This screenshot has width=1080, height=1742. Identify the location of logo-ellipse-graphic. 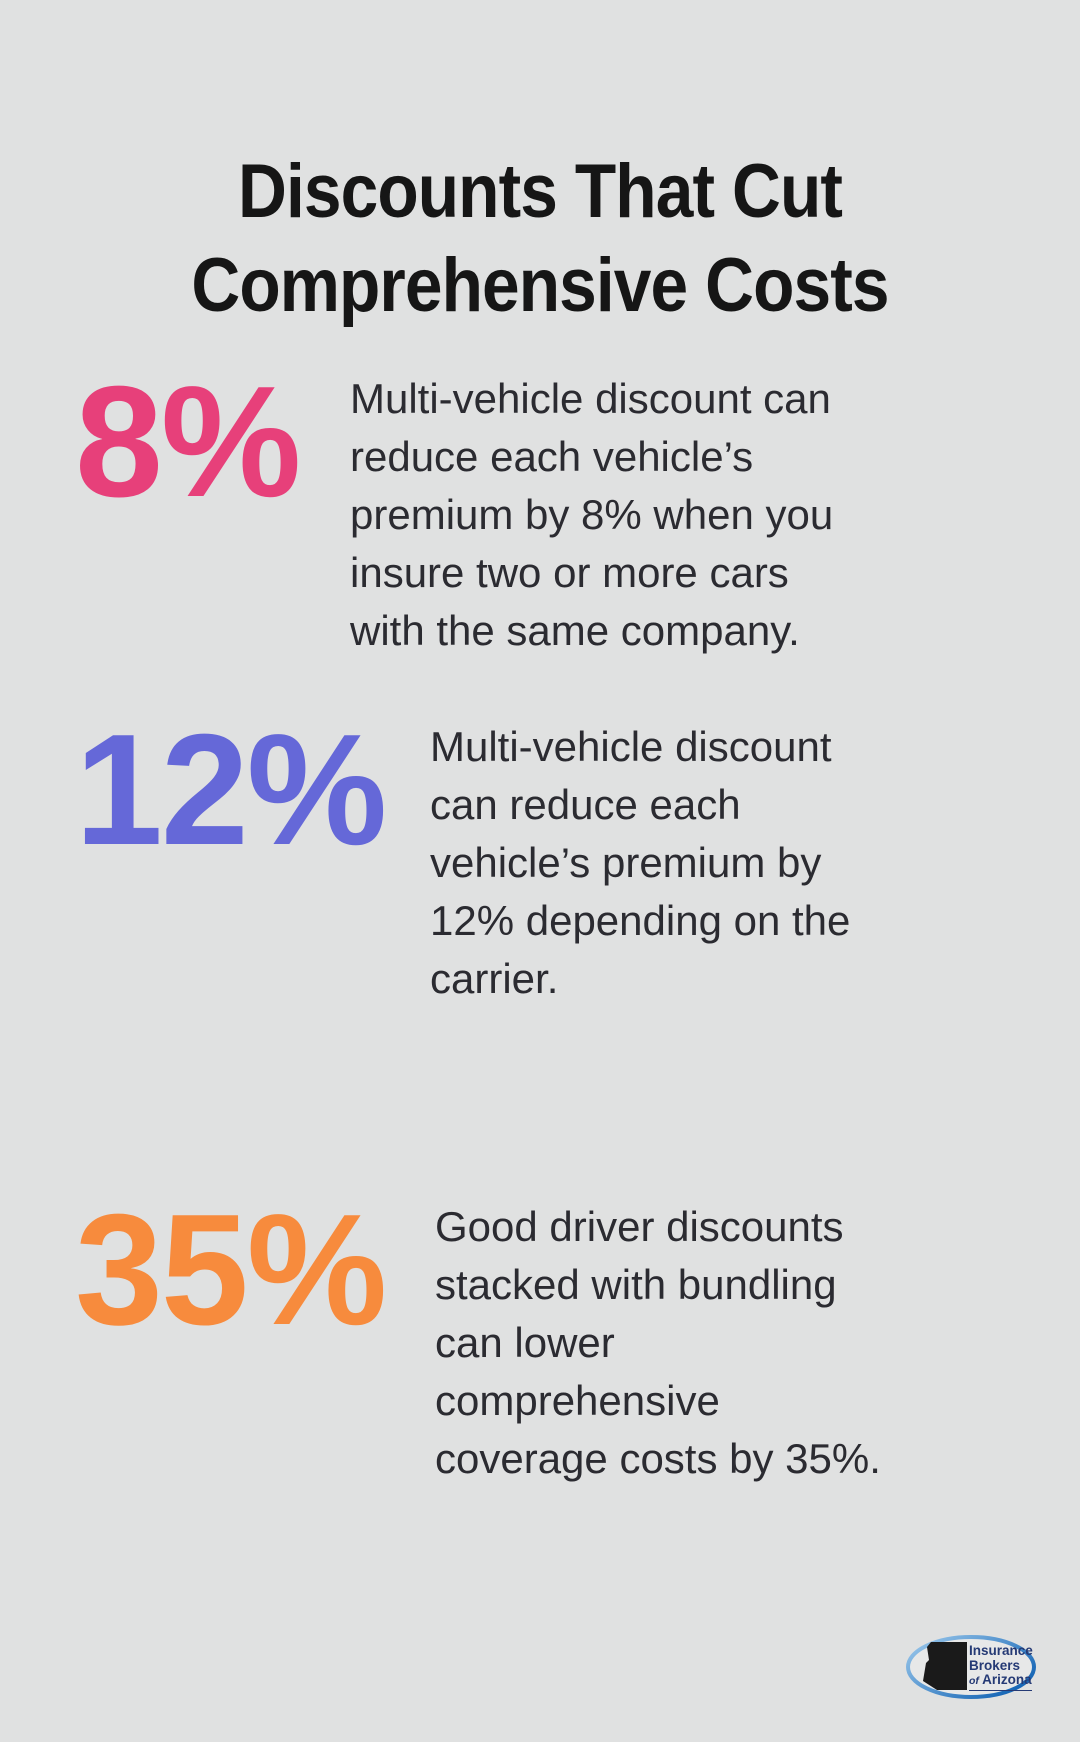
(971, 1667).